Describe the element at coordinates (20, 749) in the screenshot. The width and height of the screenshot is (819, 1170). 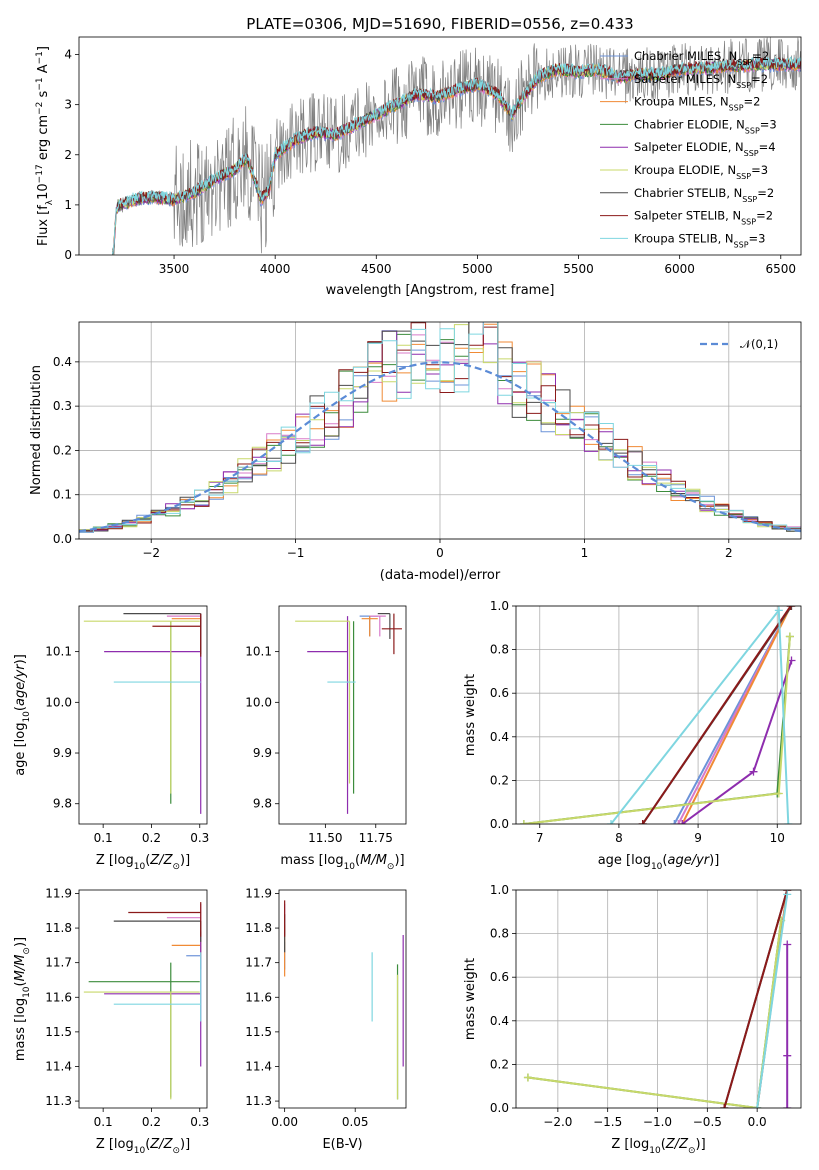
I see `ylabel-age_vs_Z-part: age [log` at that location.